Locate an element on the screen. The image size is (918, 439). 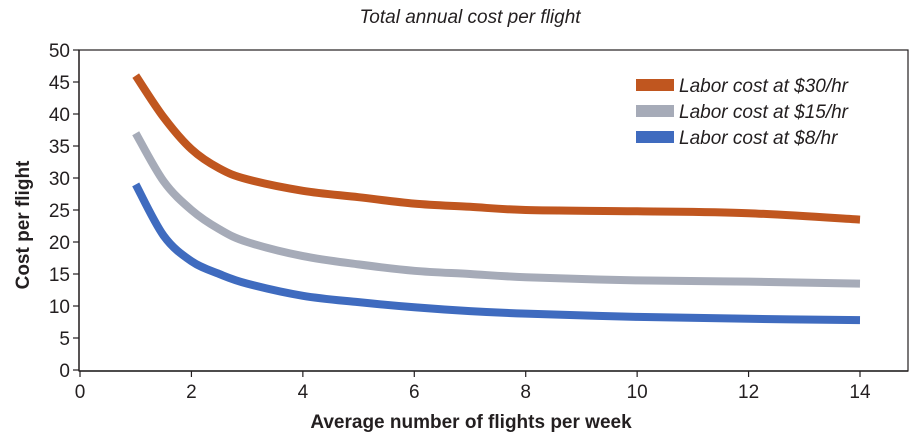
x-axis: 0 2 4 6 8 10 12 14 is located at coordinates (491, 386).